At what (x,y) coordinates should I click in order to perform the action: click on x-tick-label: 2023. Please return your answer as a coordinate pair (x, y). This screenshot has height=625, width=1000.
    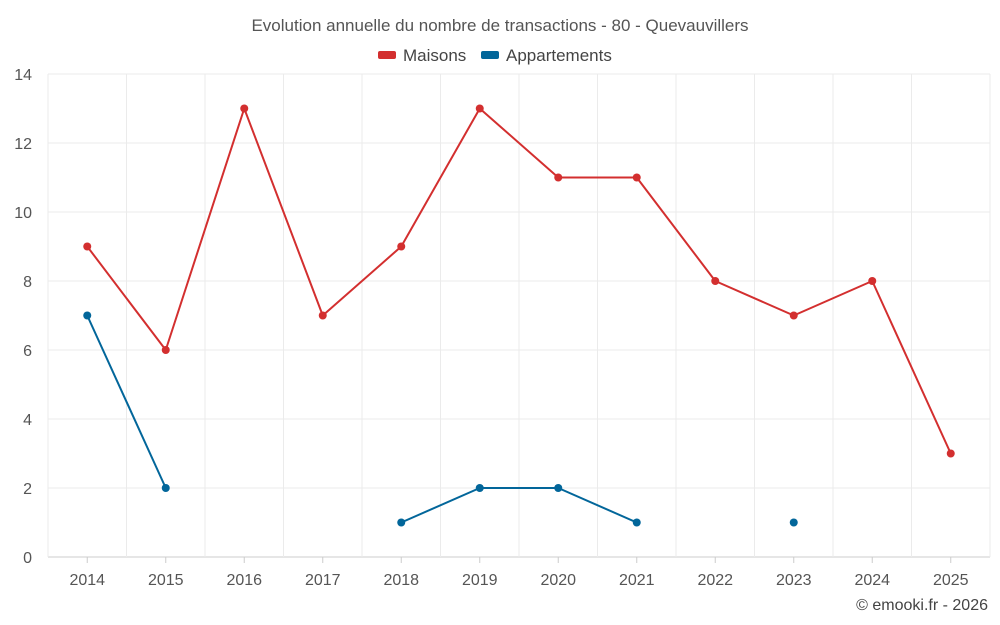
    Looking at the image, I should click on (794, 580).